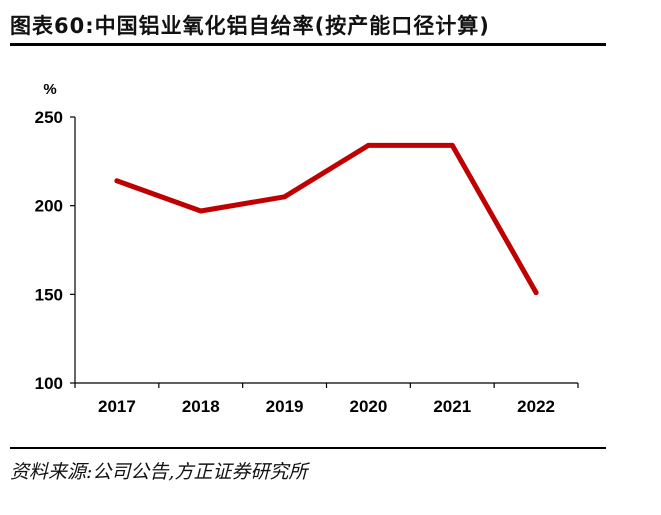 The height and width of the screenshot is (515, 661). I want to click on title-divider, so click(308, 44).